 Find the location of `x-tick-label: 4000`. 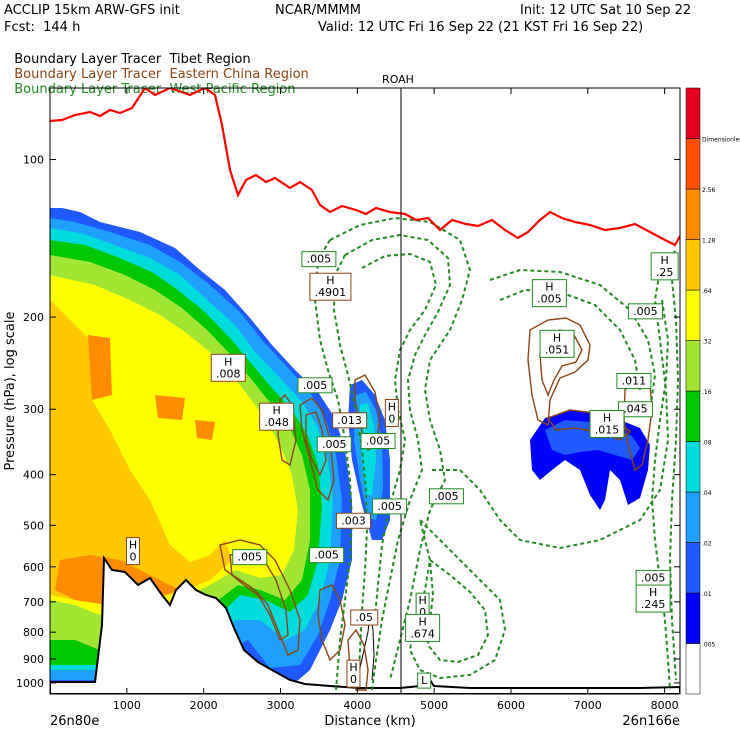

x-tick-label: 4000 is located at coordinates (357, 705).